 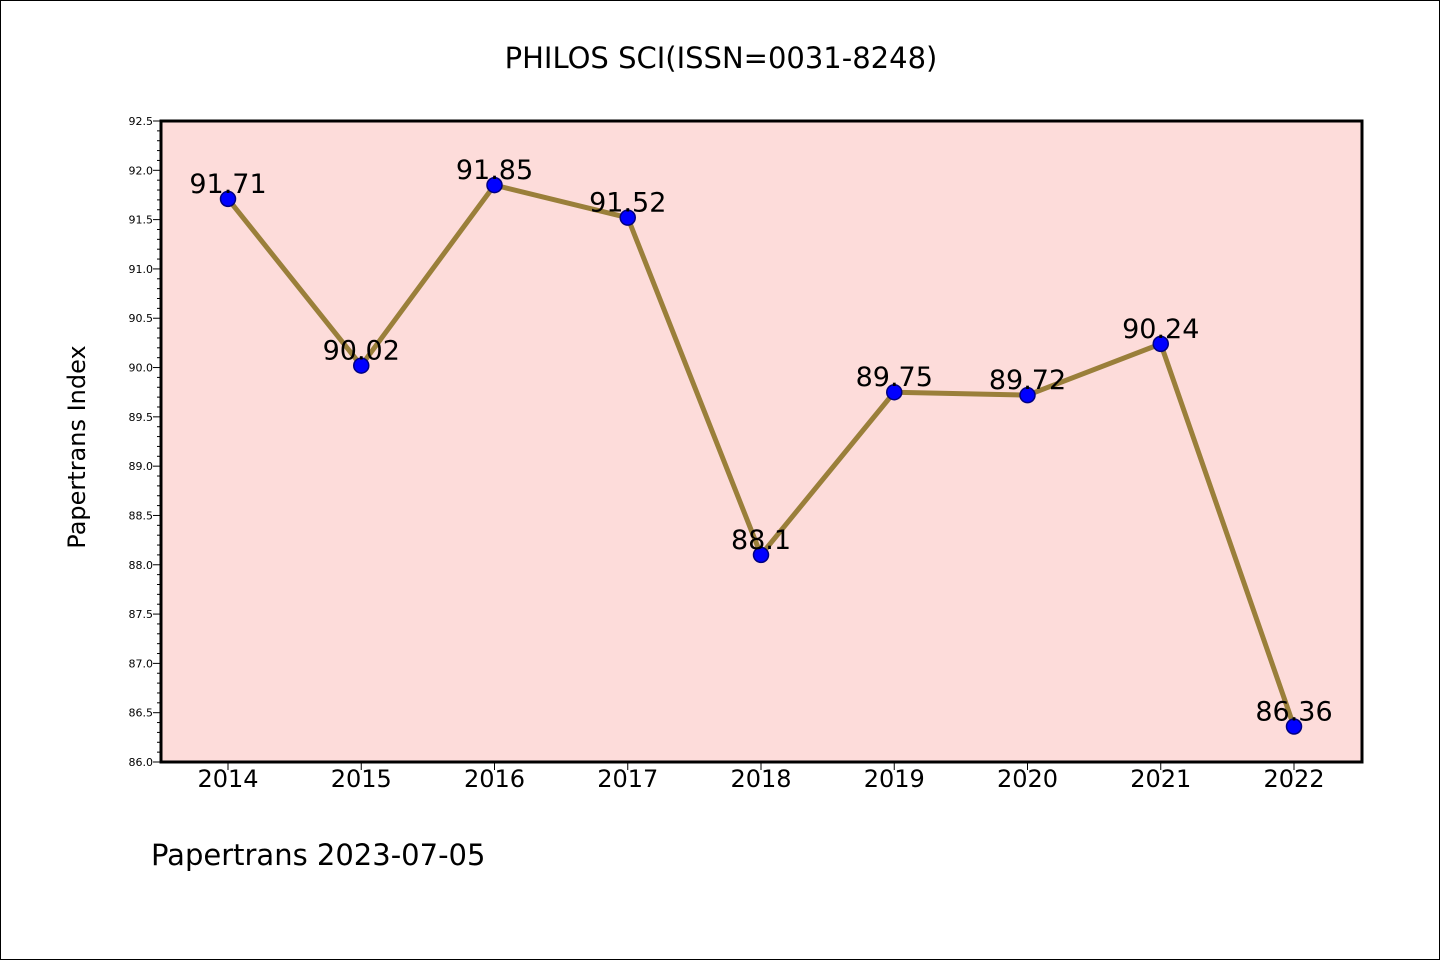 What do you see at coordinates (141, 269) in the screenshot?
I see `y-tick-label: 91.0` at bounding box center [141, 269].